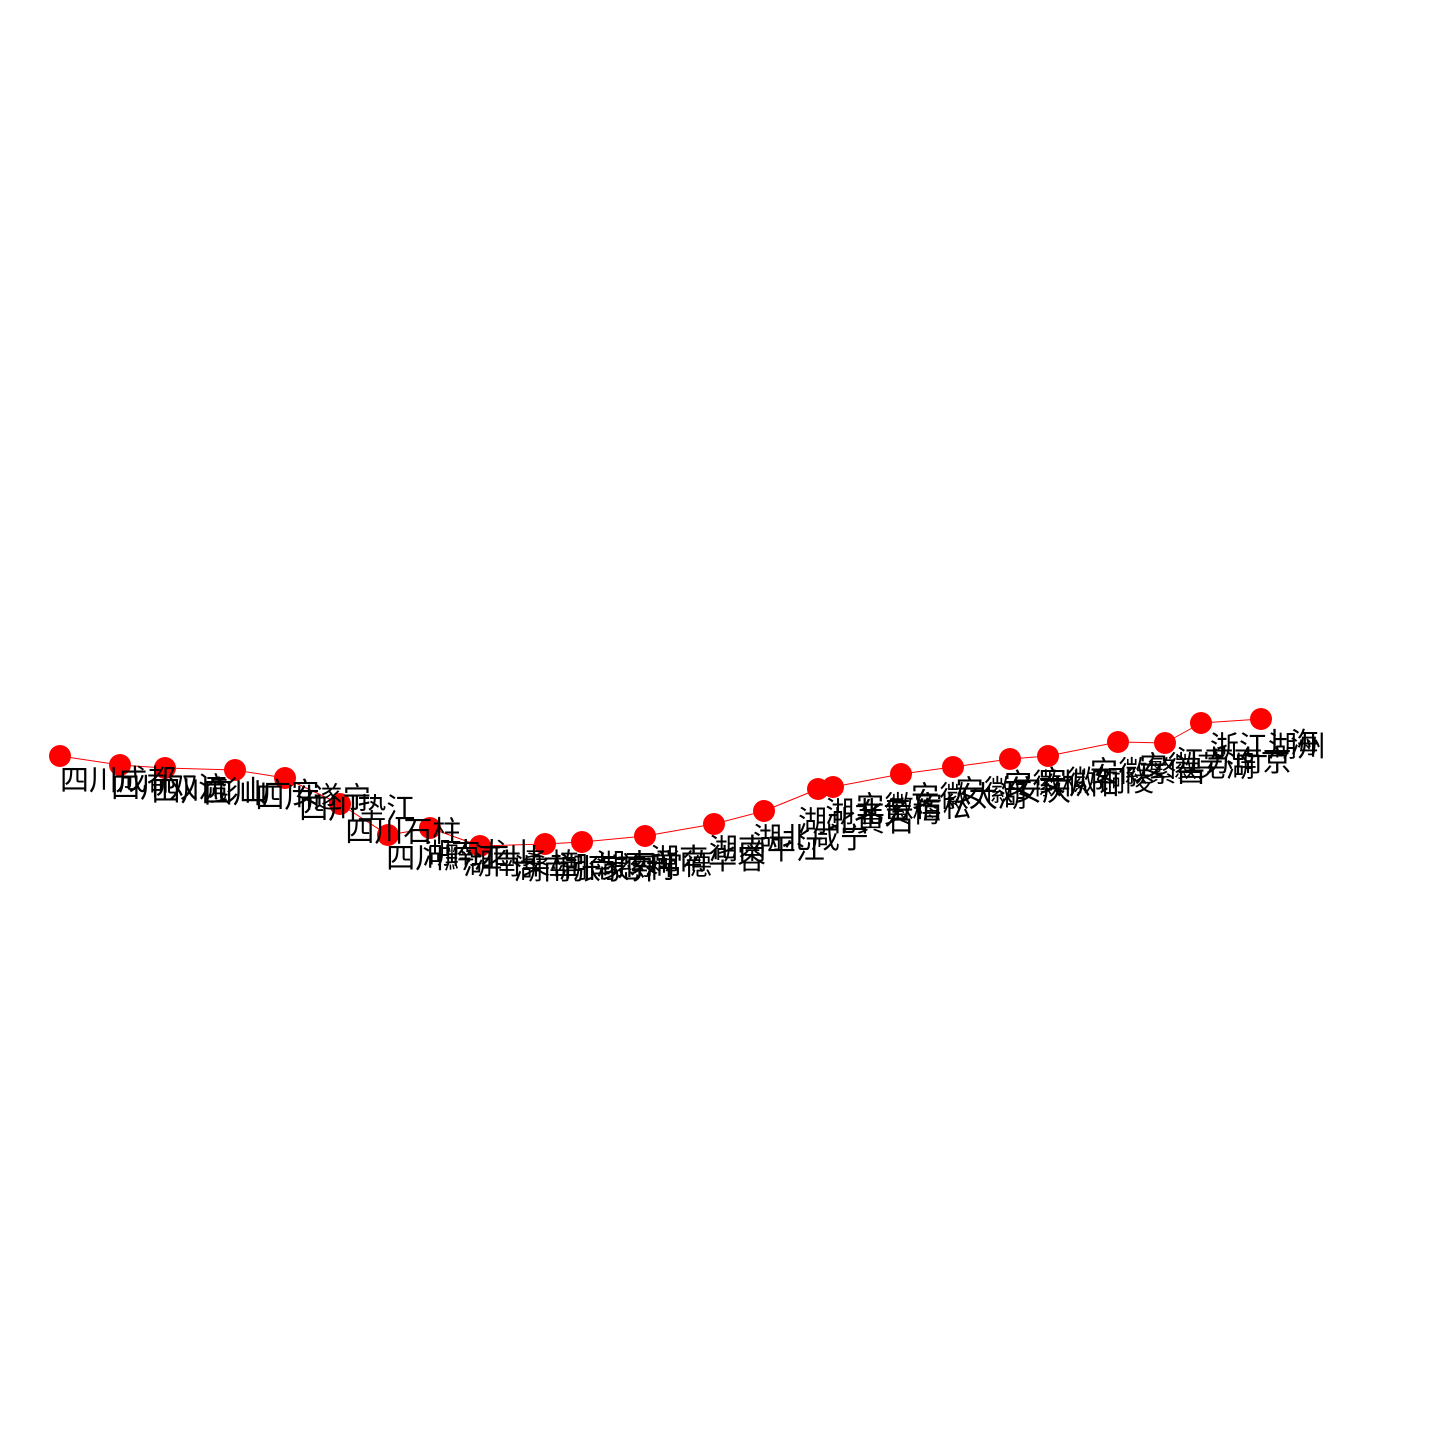 Image resolution: width=1440 pixels, height=1440 pixels. What do you see at coordinates (1013, 791) in the screenshot?
I see `city-label-n21: 安徽安庆` at bounding box center [1013, 791].